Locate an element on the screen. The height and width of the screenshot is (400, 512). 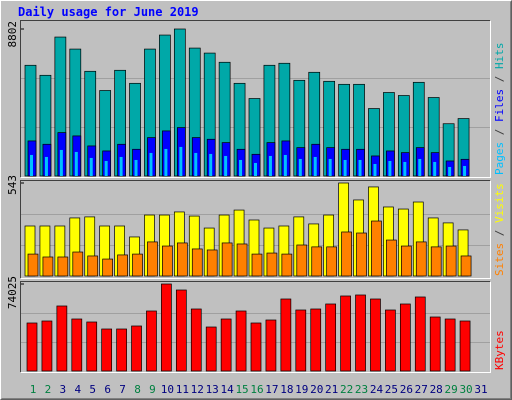
x-tick-label: 17 is located at coordinates (271, 389).